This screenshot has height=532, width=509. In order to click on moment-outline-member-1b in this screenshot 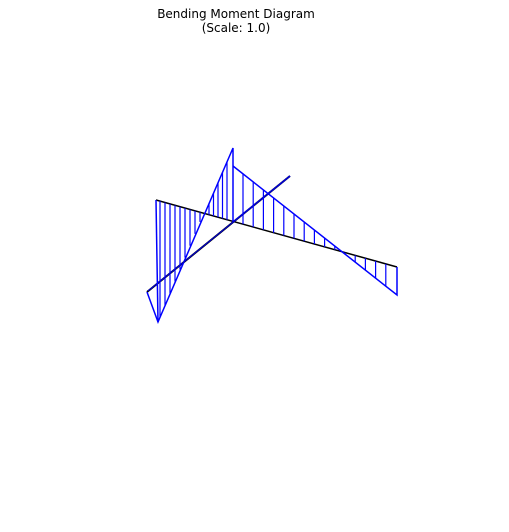, I will do `click(315, 231)`.